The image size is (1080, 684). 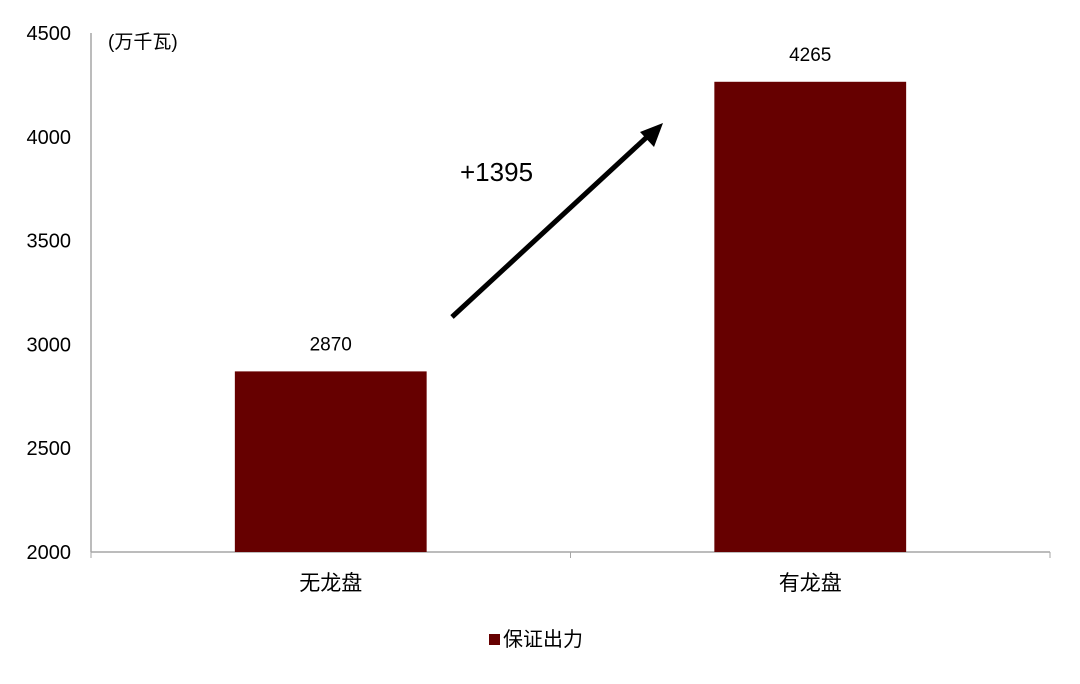 What do you see at coordinates (651, 135) in the screenshot?
I see `arrow-head-icon` at bounding box center [651, 135].